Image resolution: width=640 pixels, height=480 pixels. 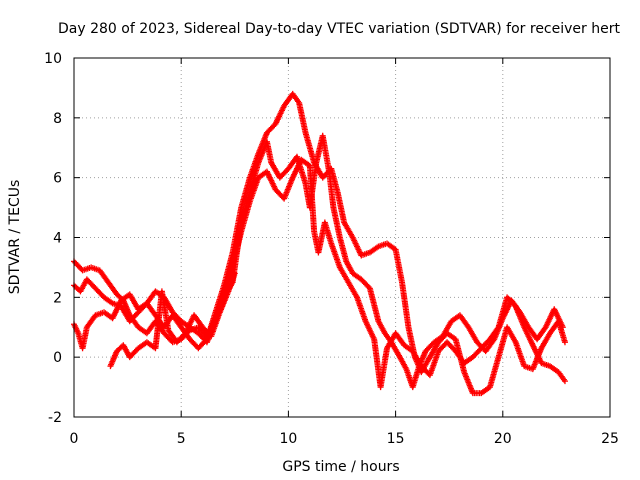 I want to click on y-tick-label: 10, so click(x=53, y=59).